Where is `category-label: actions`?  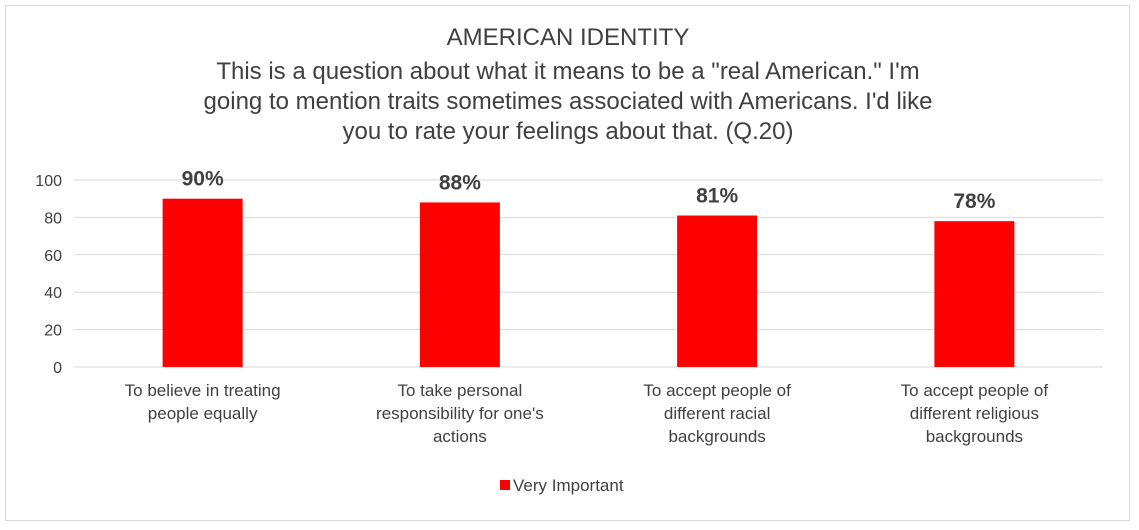
category-label: actions is located at coordinates (460, 436).